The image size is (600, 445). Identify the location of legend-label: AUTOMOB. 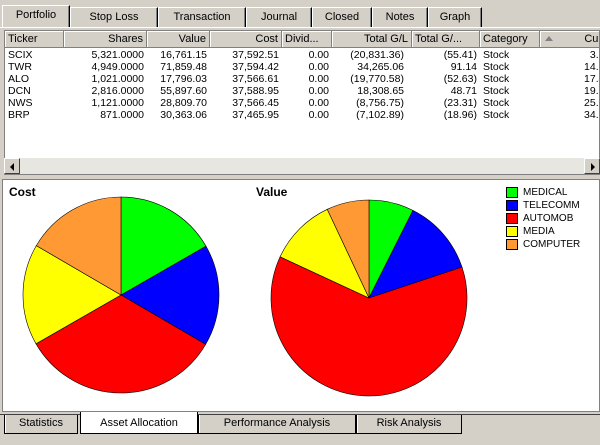
(548, 218).